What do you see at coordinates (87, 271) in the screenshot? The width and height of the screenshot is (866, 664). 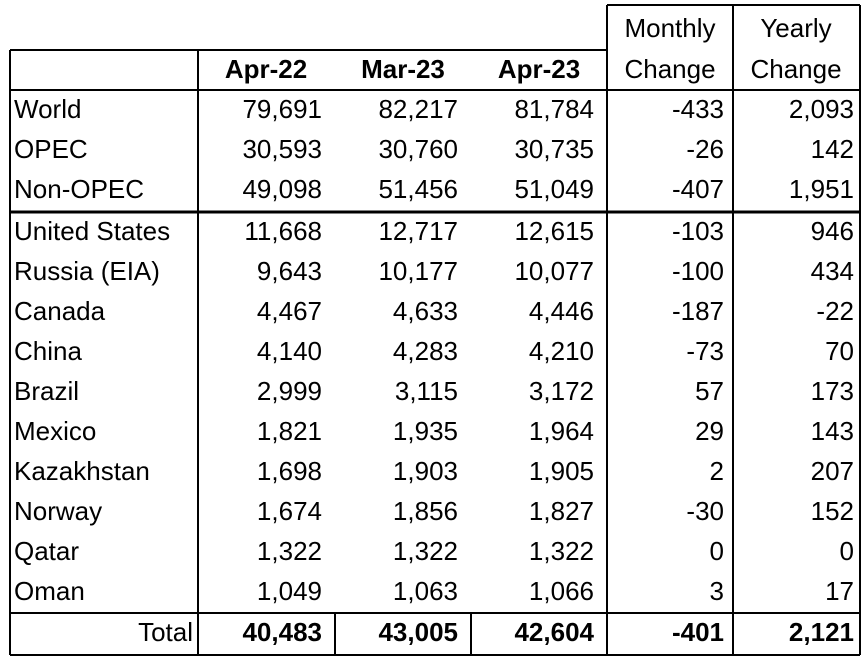 I see `row-label: Russia (EIA)` at bounding box center [87, 271].